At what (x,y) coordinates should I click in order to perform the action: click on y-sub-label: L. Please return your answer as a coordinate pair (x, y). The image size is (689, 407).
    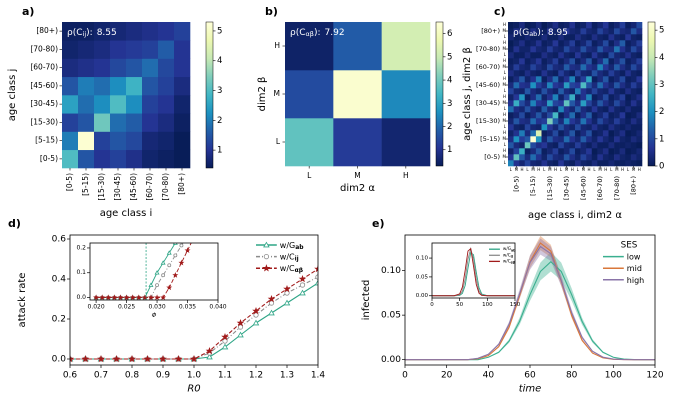
    Looking at the image, I should click on (505, 108).